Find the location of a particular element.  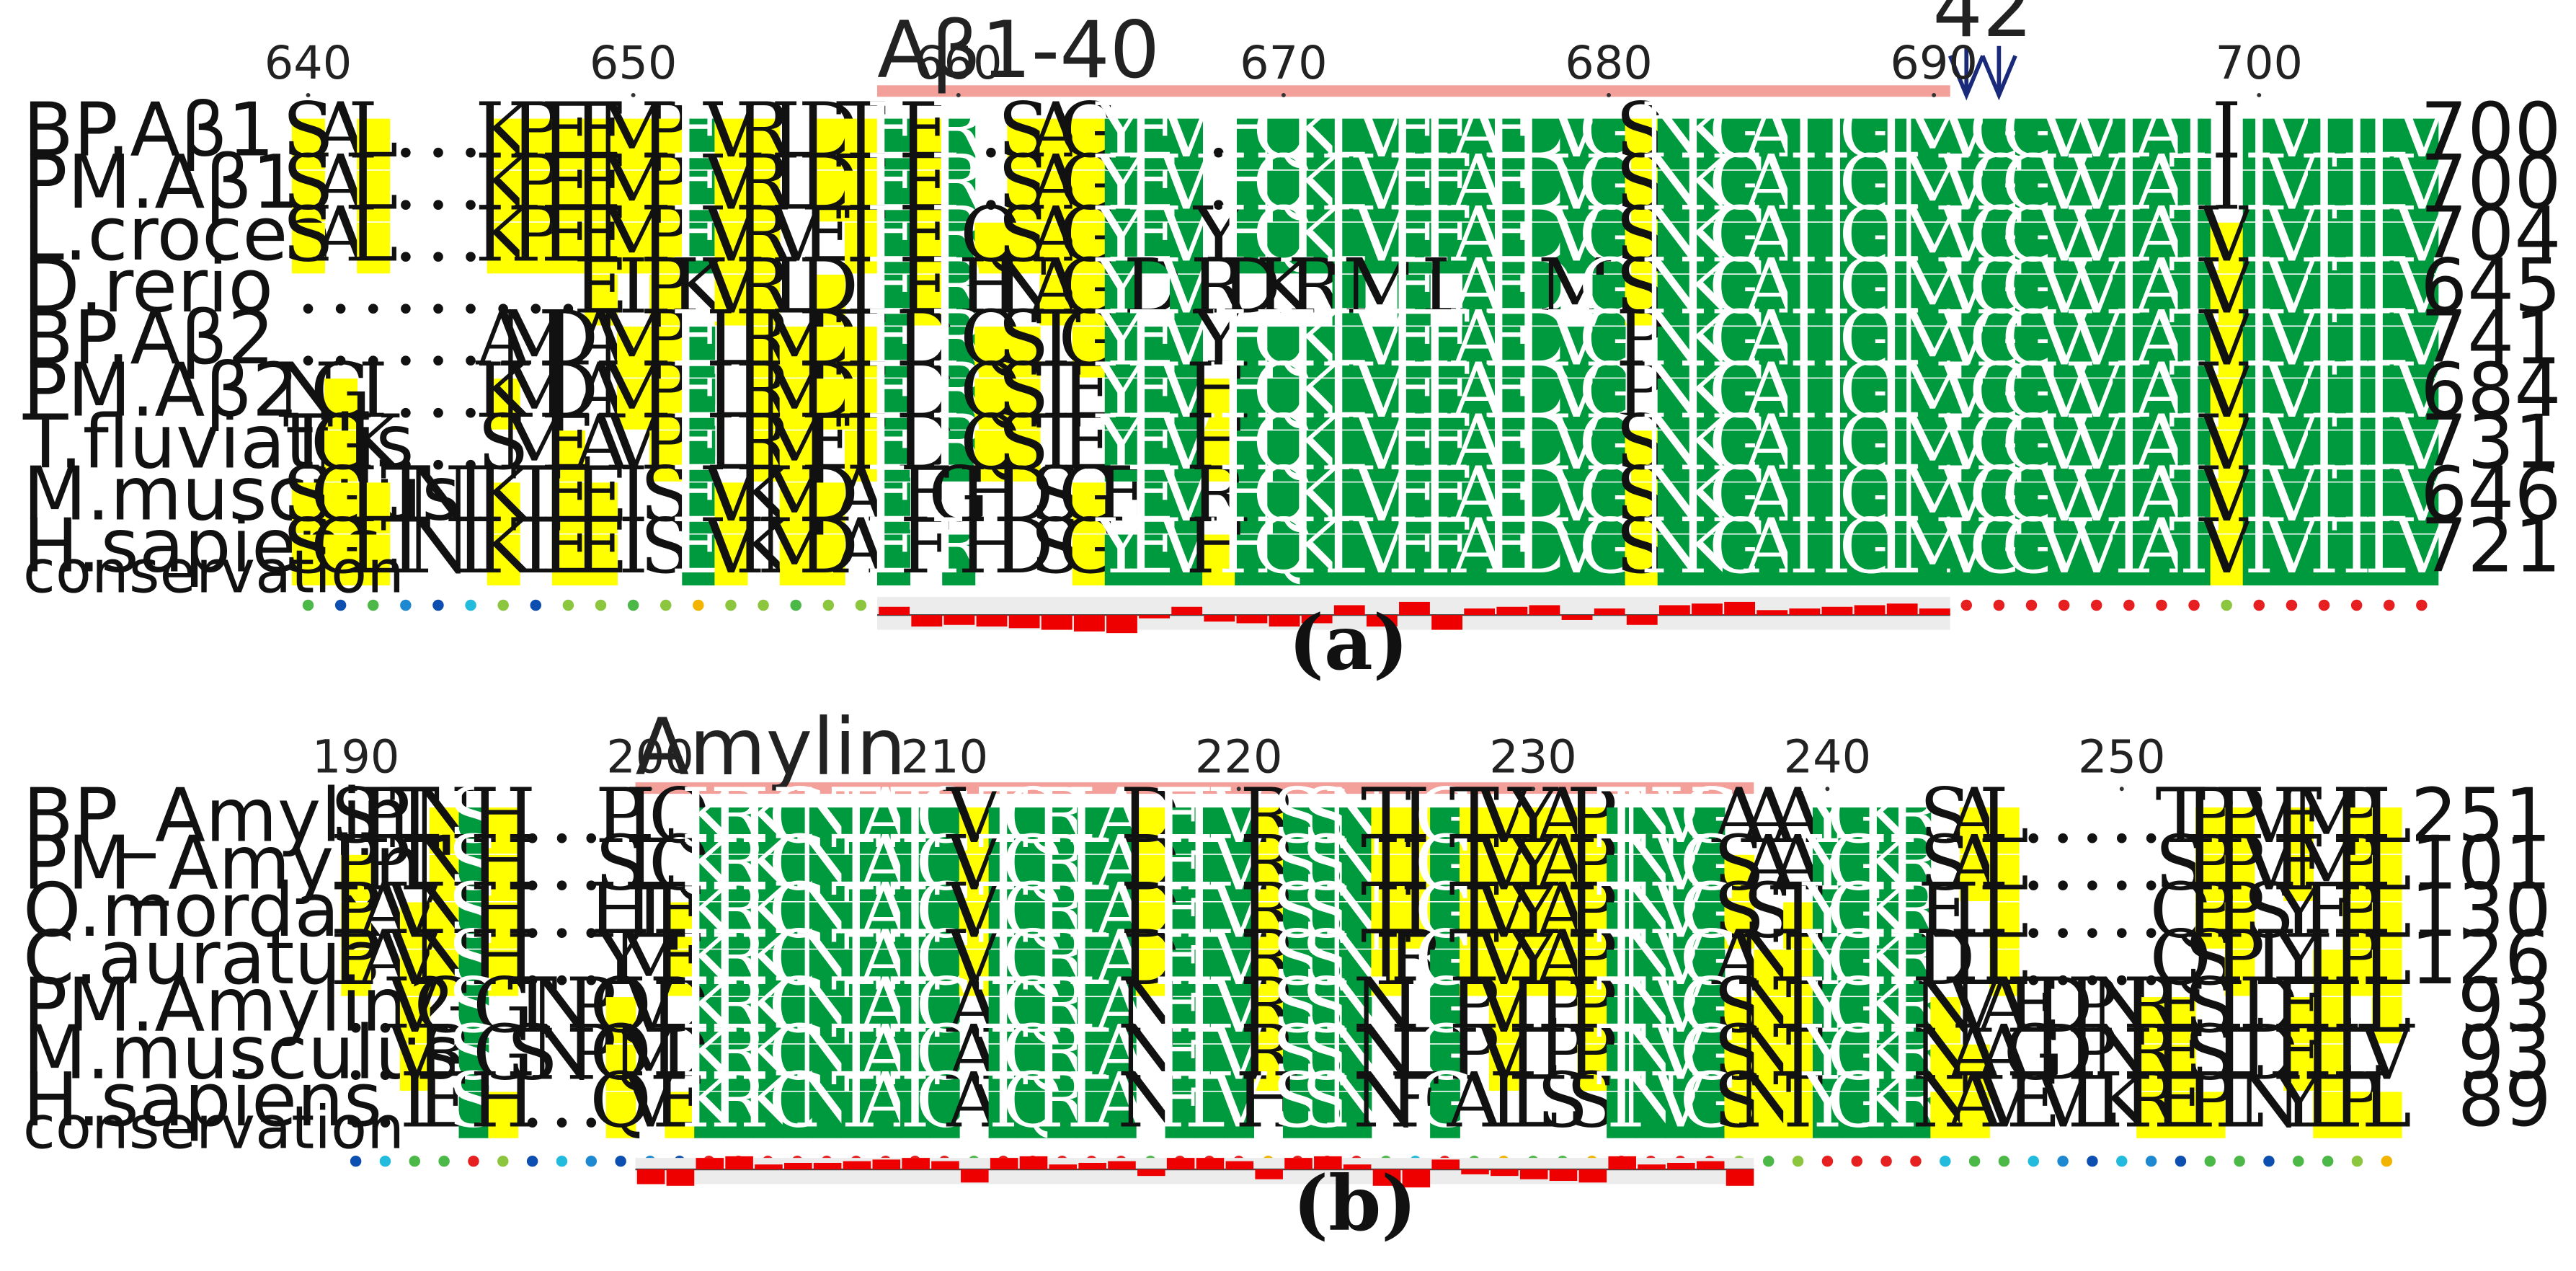

species-name: BP.Aβ1 is located at coordinates (149, 131).